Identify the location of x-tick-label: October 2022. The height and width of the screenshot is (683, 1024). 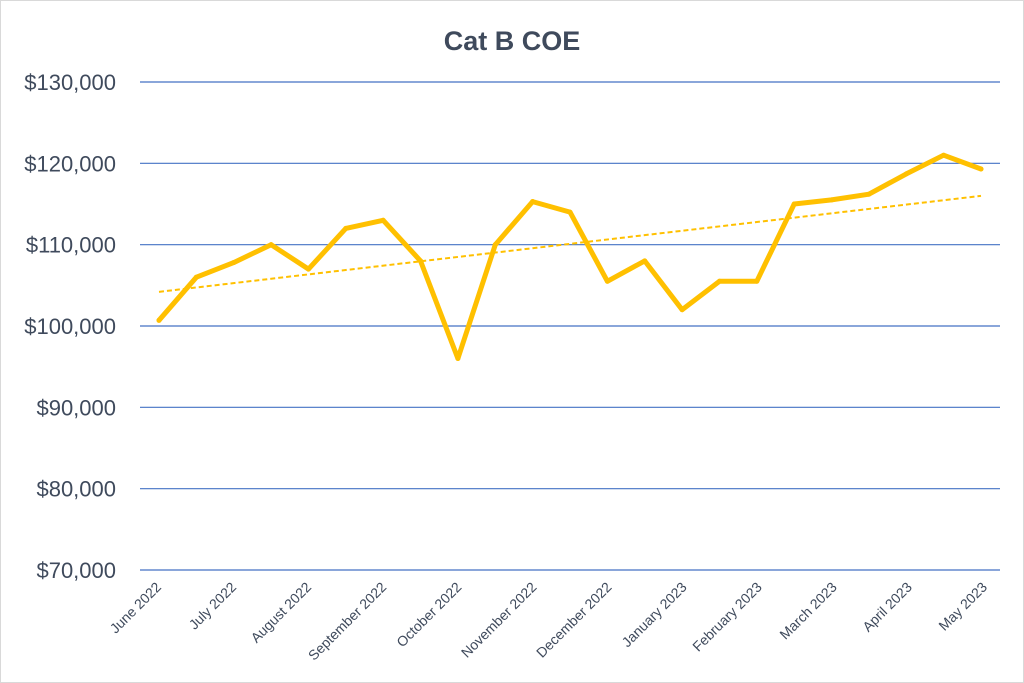
(428, 614).